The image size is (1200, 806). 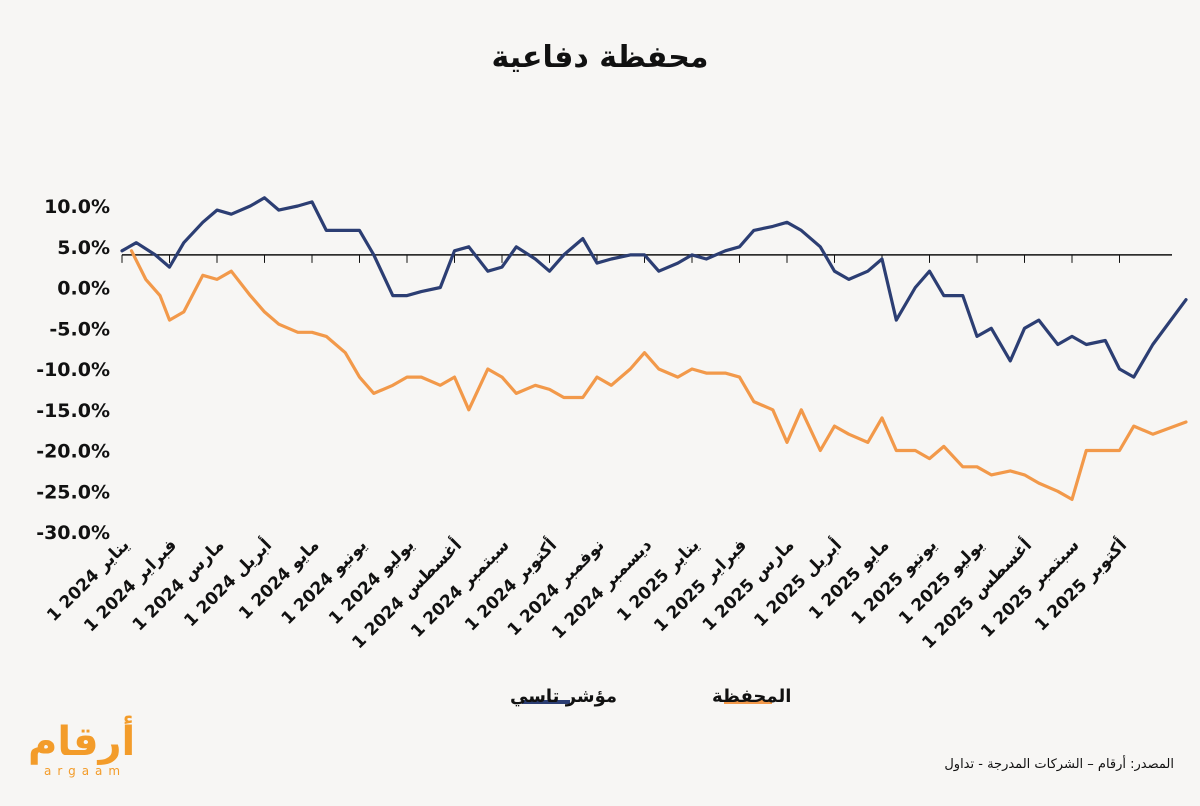 What do you see at coordinates (85, 771) in the screenshot?
I see `logo-latin-text: argaam` at bounding box center [85, 771].